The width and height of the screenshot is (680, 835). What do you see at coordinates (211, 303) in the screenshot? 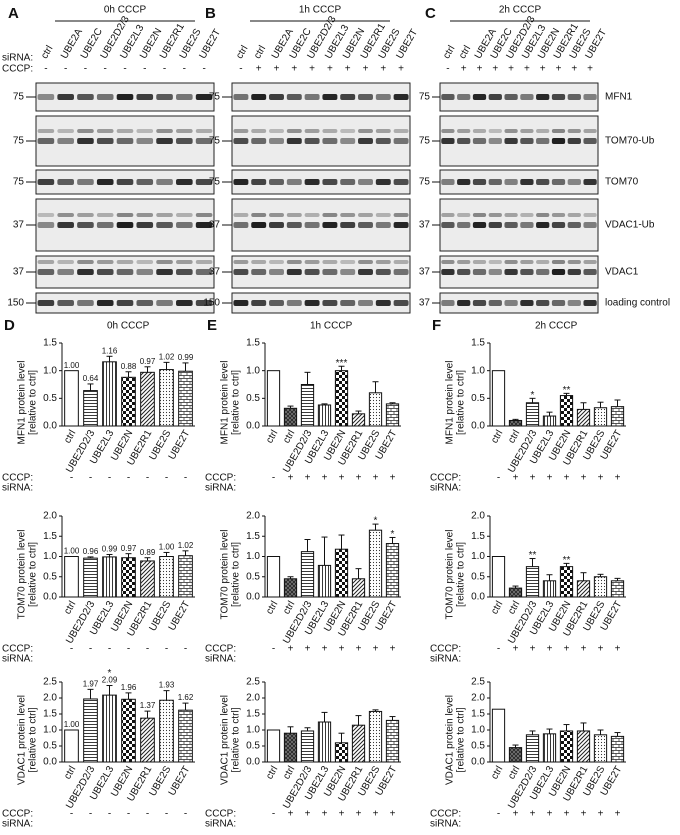
I see `marker-label: 150` at bounding box center [211, 303].